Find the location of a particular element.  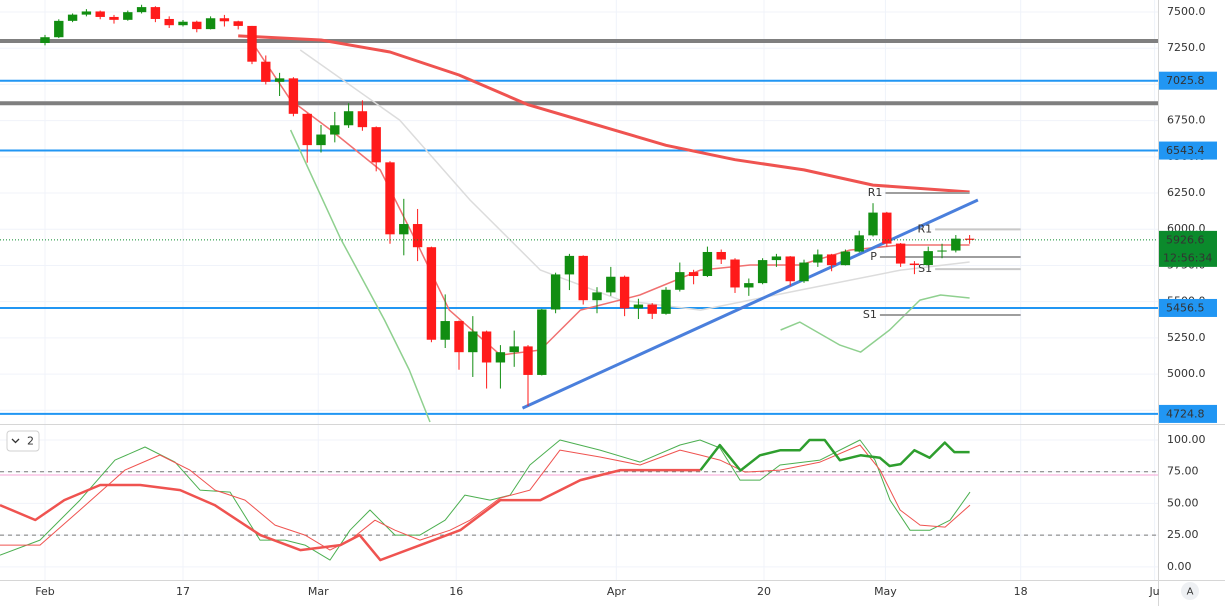

level-price-label: 4724.8 is located at coordinates (1185, 413).